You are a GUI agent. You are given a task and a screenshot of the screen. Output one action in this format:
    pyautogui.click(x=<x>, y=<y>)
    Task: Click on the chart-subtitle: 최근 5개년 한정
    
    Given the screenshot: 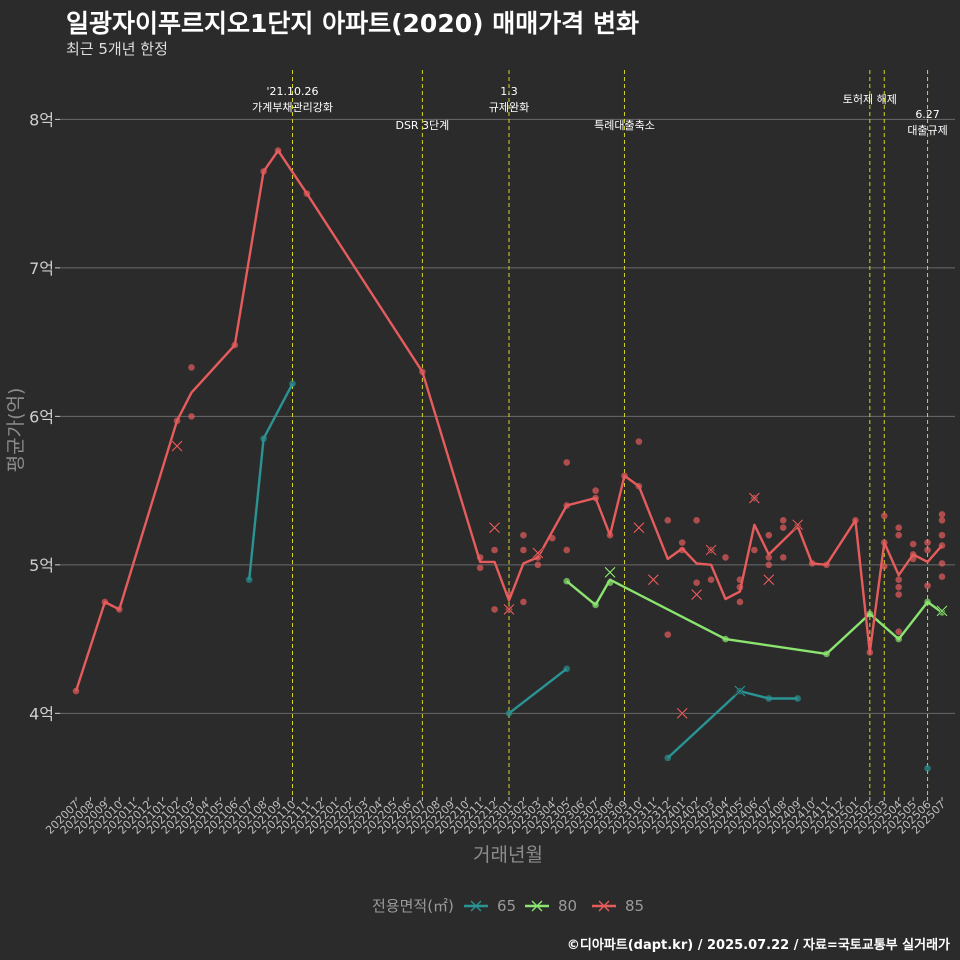 What is the action you would take?
    pyautogui.click(x=117, y=49)
    